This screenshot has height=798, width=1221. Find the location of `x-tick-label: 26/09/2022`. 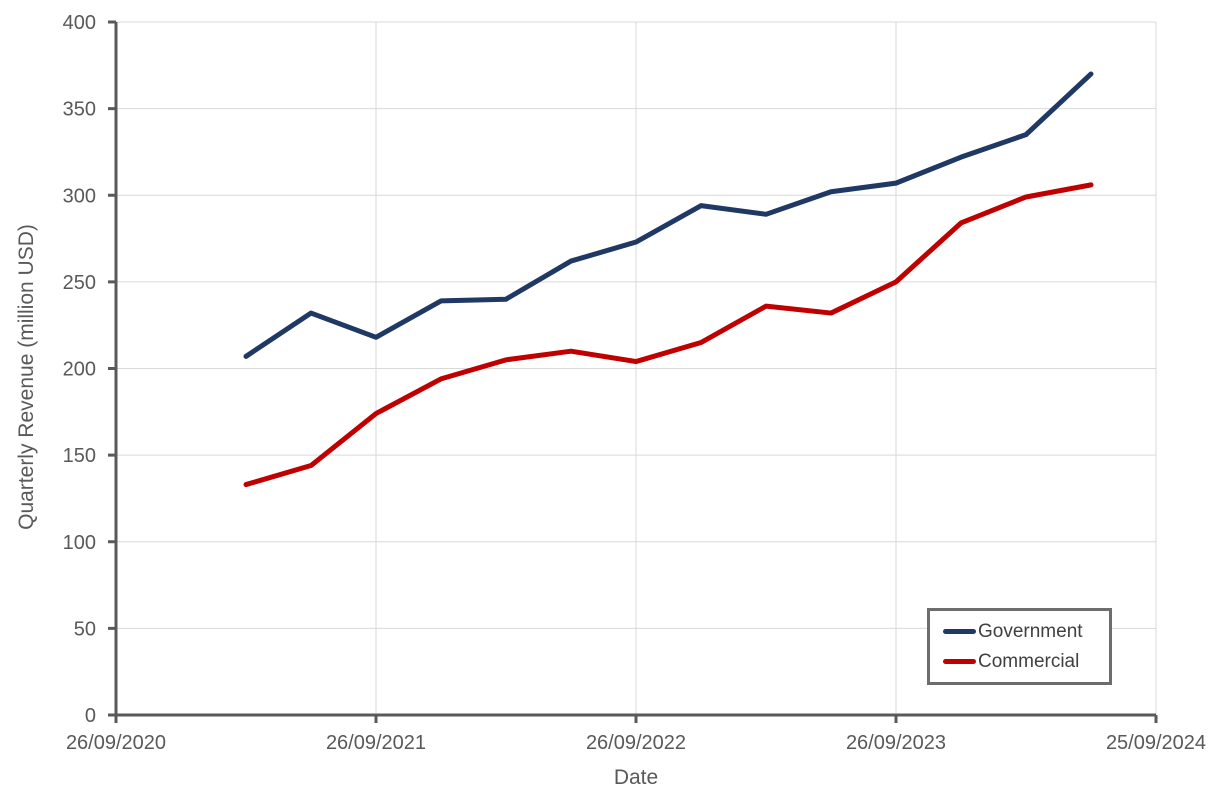

x-tick-label: 26/09/2022 is located at coordinates (636, 743).